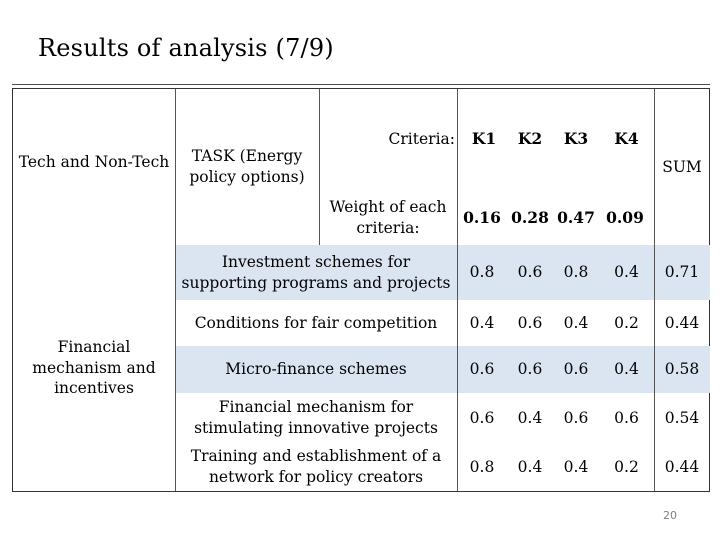 The width and height of the screenshot is (720, 540). What do you see at coordinates (670, 515) in the screenshot?
I see `page-number: 20` at bounding box center [670, 515].